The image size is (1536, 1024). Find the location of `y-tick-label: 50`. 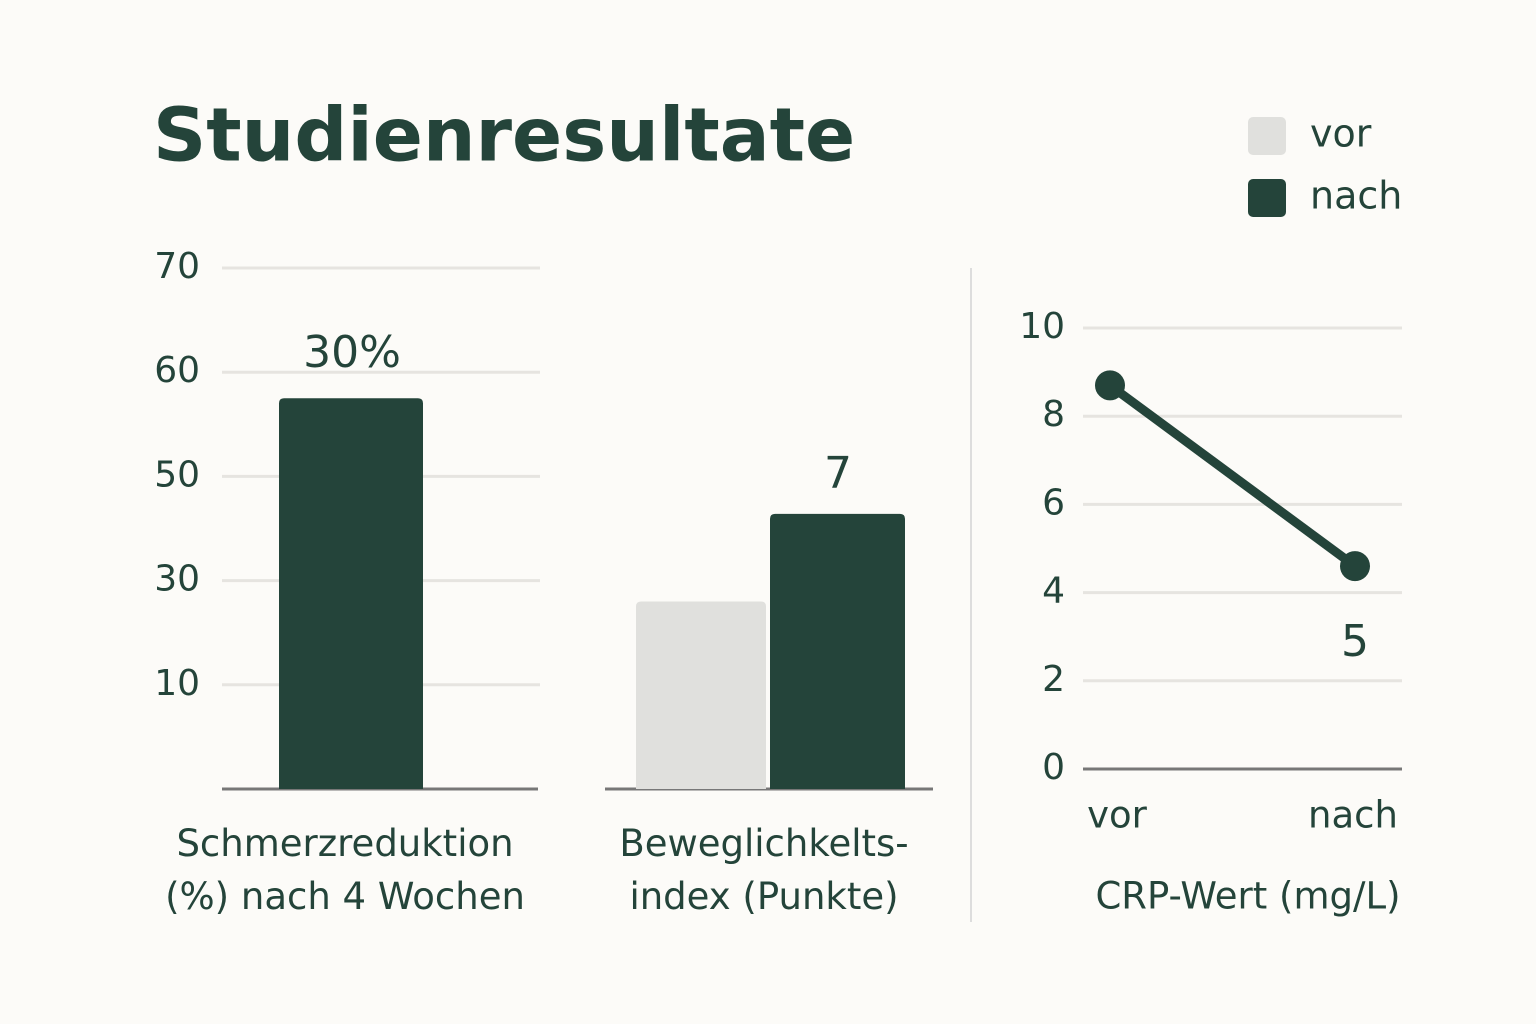

y-tick-label: 50 is located at coordinates (177, 474).